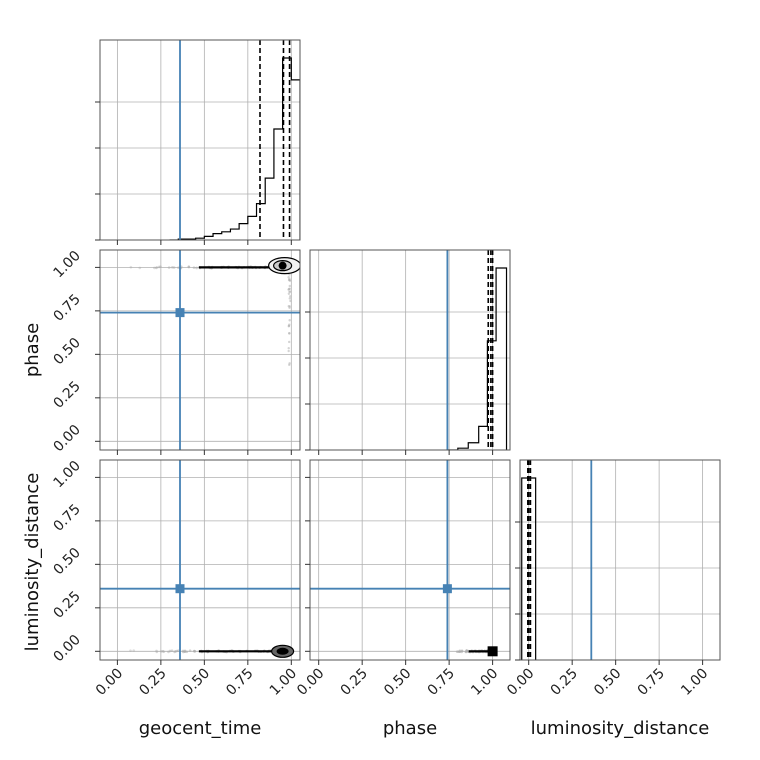 Image resolution: width=760 pixels, height=760 pixels. Describe the element at coordinates (564, 682) in the screenshot. I see `x-tick-label-luminosity-distance-1: 0.25` at that location.